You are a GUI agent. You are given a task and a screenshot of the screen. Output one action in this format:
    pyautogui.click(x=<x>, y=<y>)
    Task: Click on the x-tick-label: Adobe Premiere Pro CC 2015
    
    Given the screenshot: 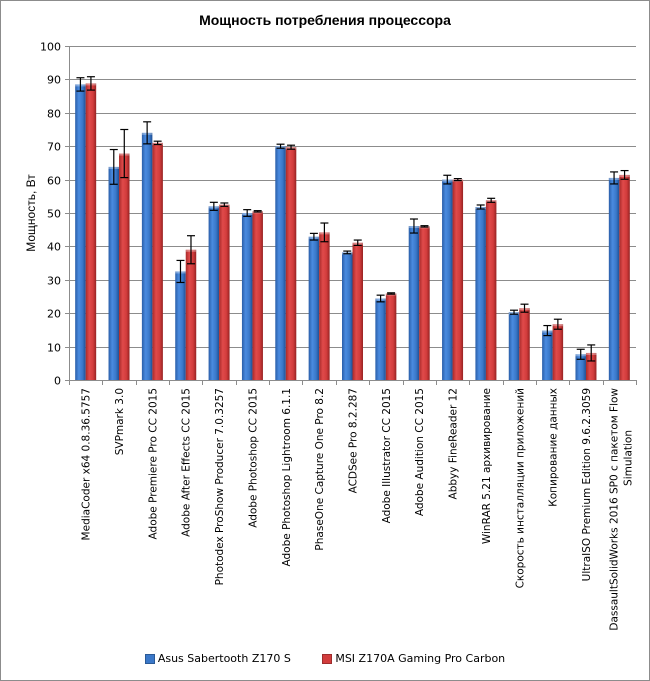 What is the action you would take?
    pyautogui.click(x=153, y=463)
    